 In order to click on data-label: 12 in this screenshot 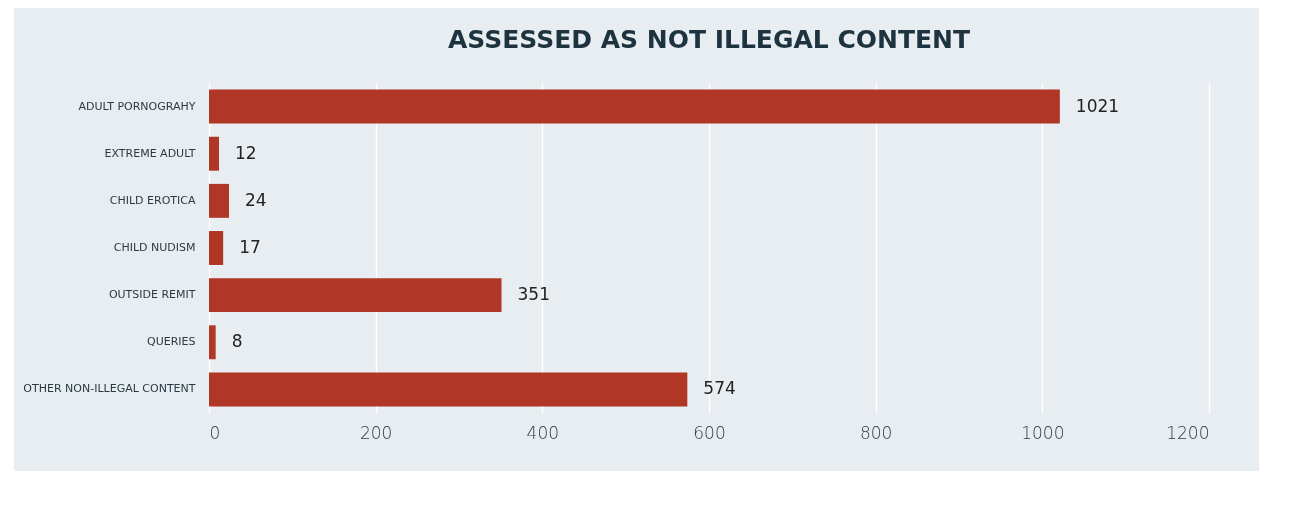, I will do `click(246, 152)`.